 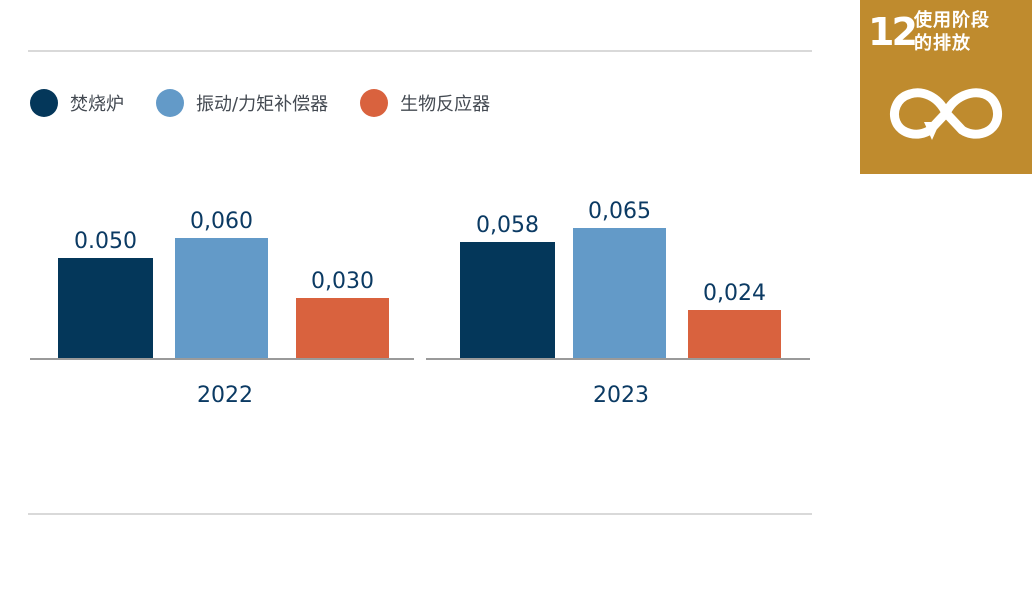 What do you see at coordinates (420, 514) in the screenshot?
I see `bottom-divider` at bounding box center [420, 514].